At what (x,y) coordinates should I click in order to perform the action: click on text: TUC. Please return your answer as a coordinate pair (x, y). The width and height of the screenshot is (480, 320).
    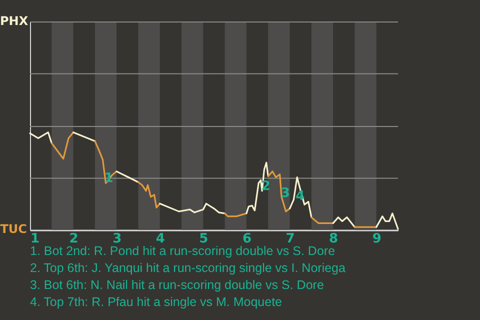
    Looking at the image, I should click on (13, 229).